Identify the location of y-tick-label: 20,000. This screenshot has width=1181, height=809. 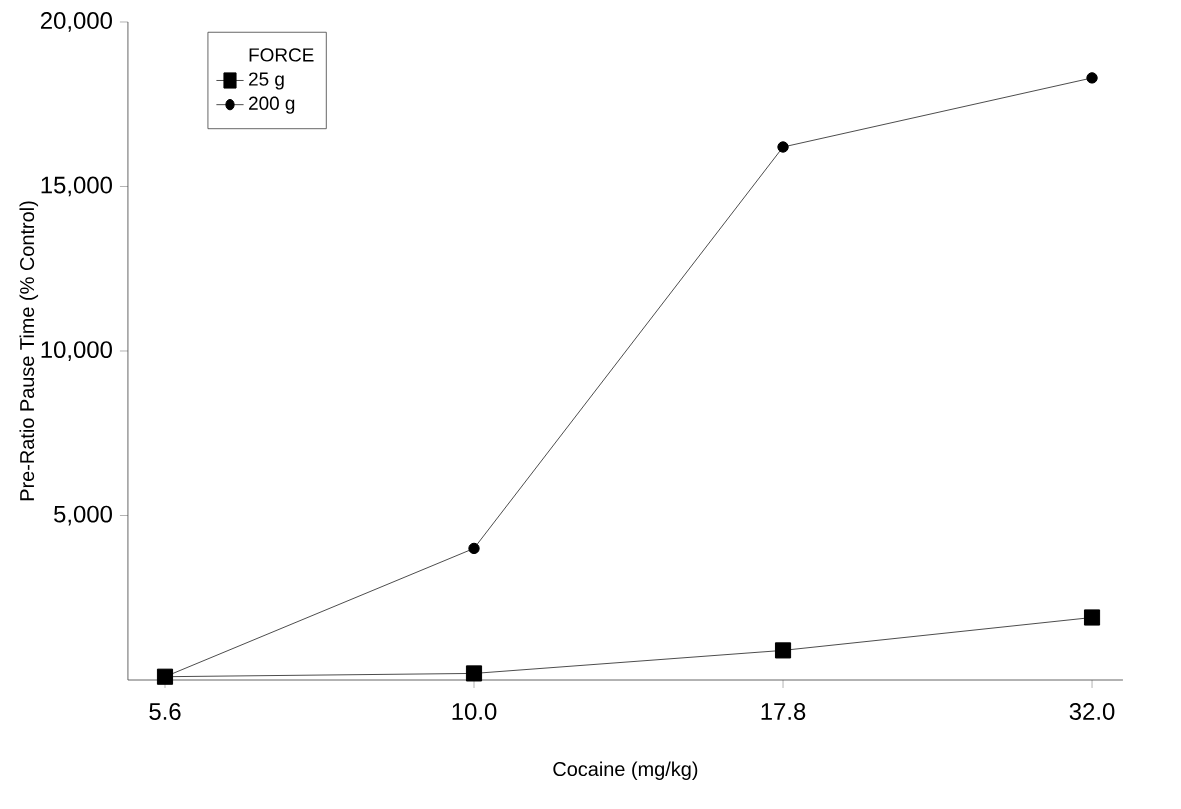
(76, 22).